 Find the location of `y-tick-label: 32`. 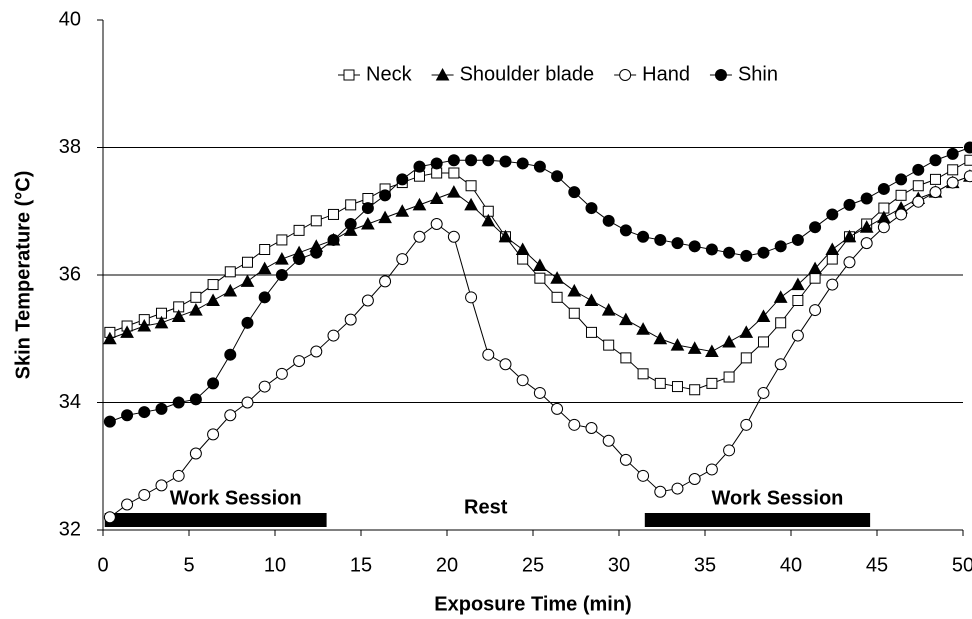

y-tick-label: 32 is located at coordinates (70, 529).